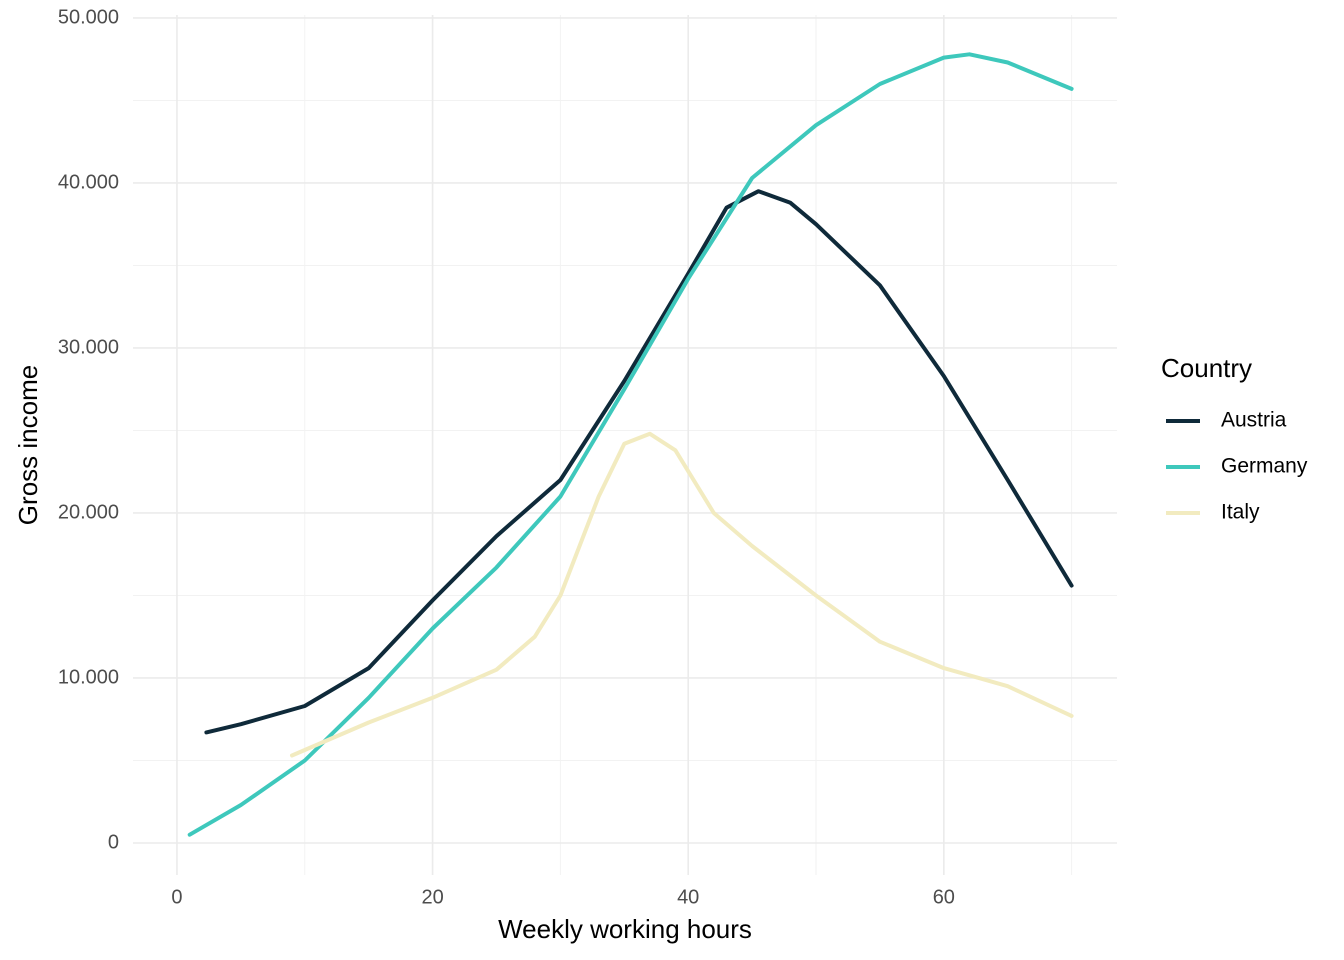  Describe the element at coordinates (625, 929) in the screenshot. I see `x-axis-title: Weekly working hours` at that location.